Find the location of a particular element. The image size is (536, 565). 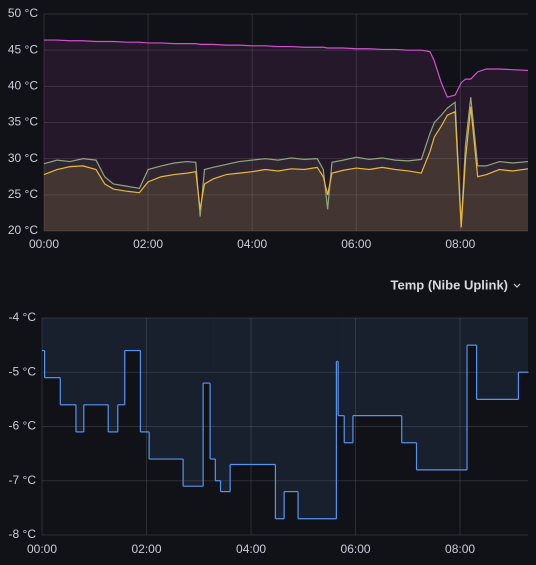

y-tick-label: 40 °C is located at coordinates (23, 86).